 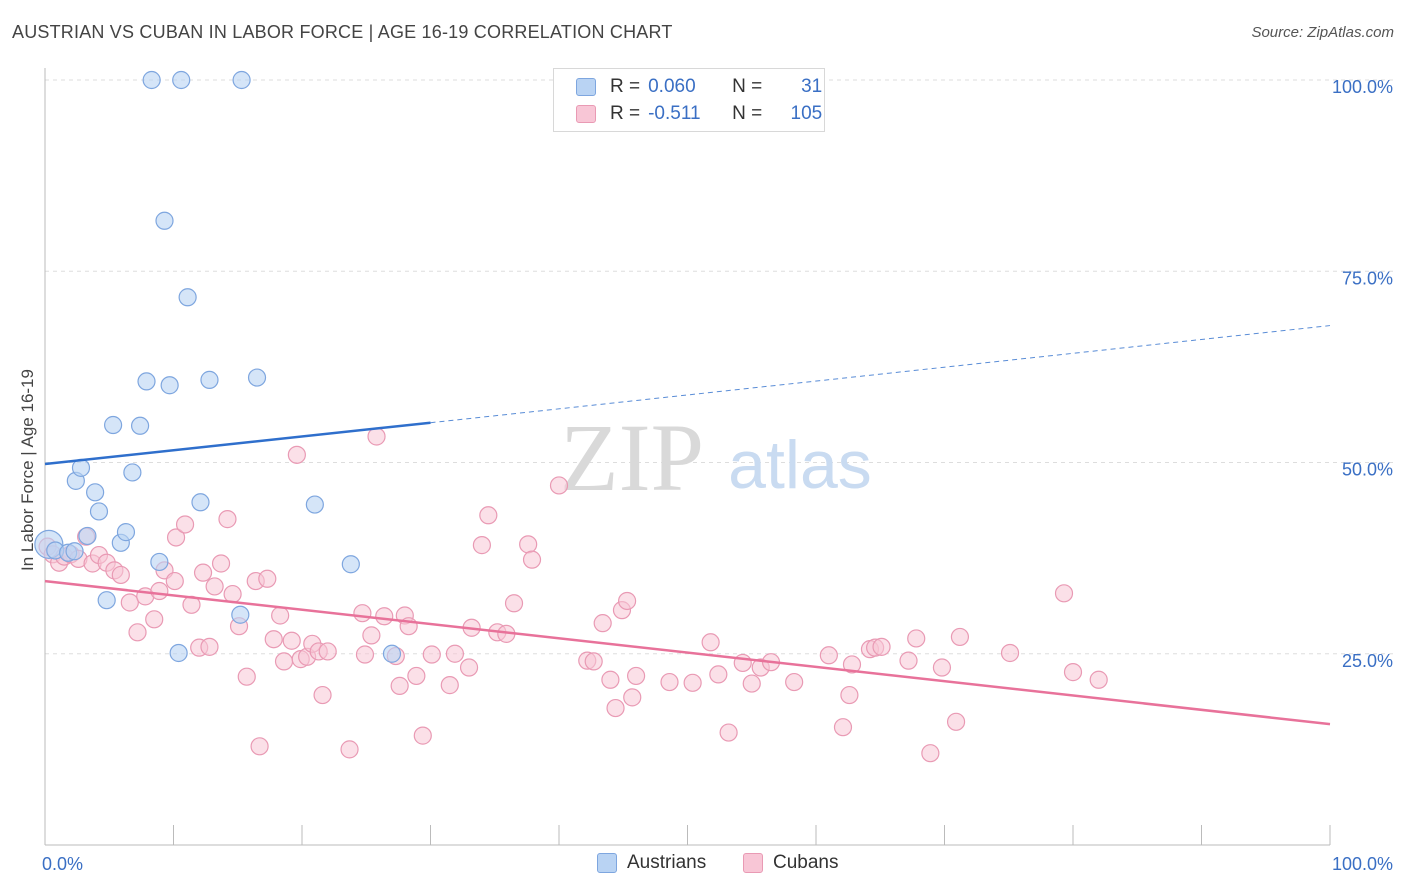 What do you see at coordinates (632, 457) in the screenshot?
I see `watermark-zip: ZIP` at bounding box center [632, 457].